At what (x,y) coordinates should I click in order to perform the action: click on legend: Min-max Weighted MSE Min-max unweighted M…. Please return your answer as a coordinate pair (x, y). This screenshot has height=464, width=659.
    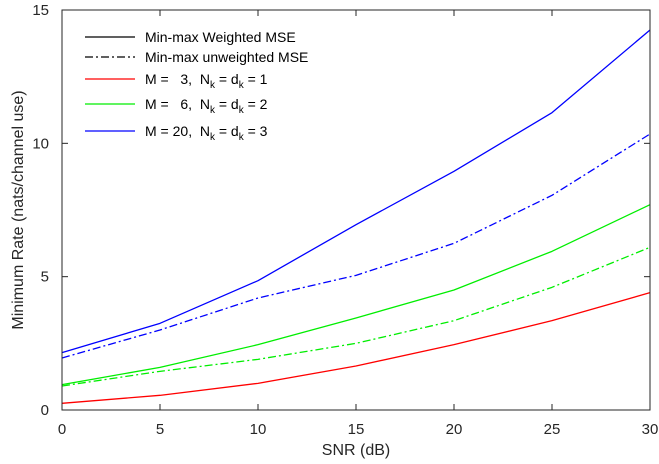
    Looking at the image, I should click on (196, 86).